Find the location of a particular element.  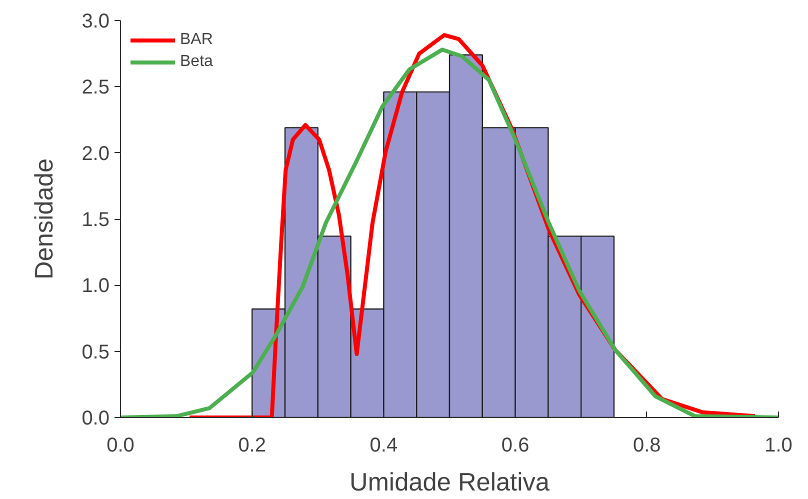

y-tick-label: 2.0 is located at coordinates (96, 153).